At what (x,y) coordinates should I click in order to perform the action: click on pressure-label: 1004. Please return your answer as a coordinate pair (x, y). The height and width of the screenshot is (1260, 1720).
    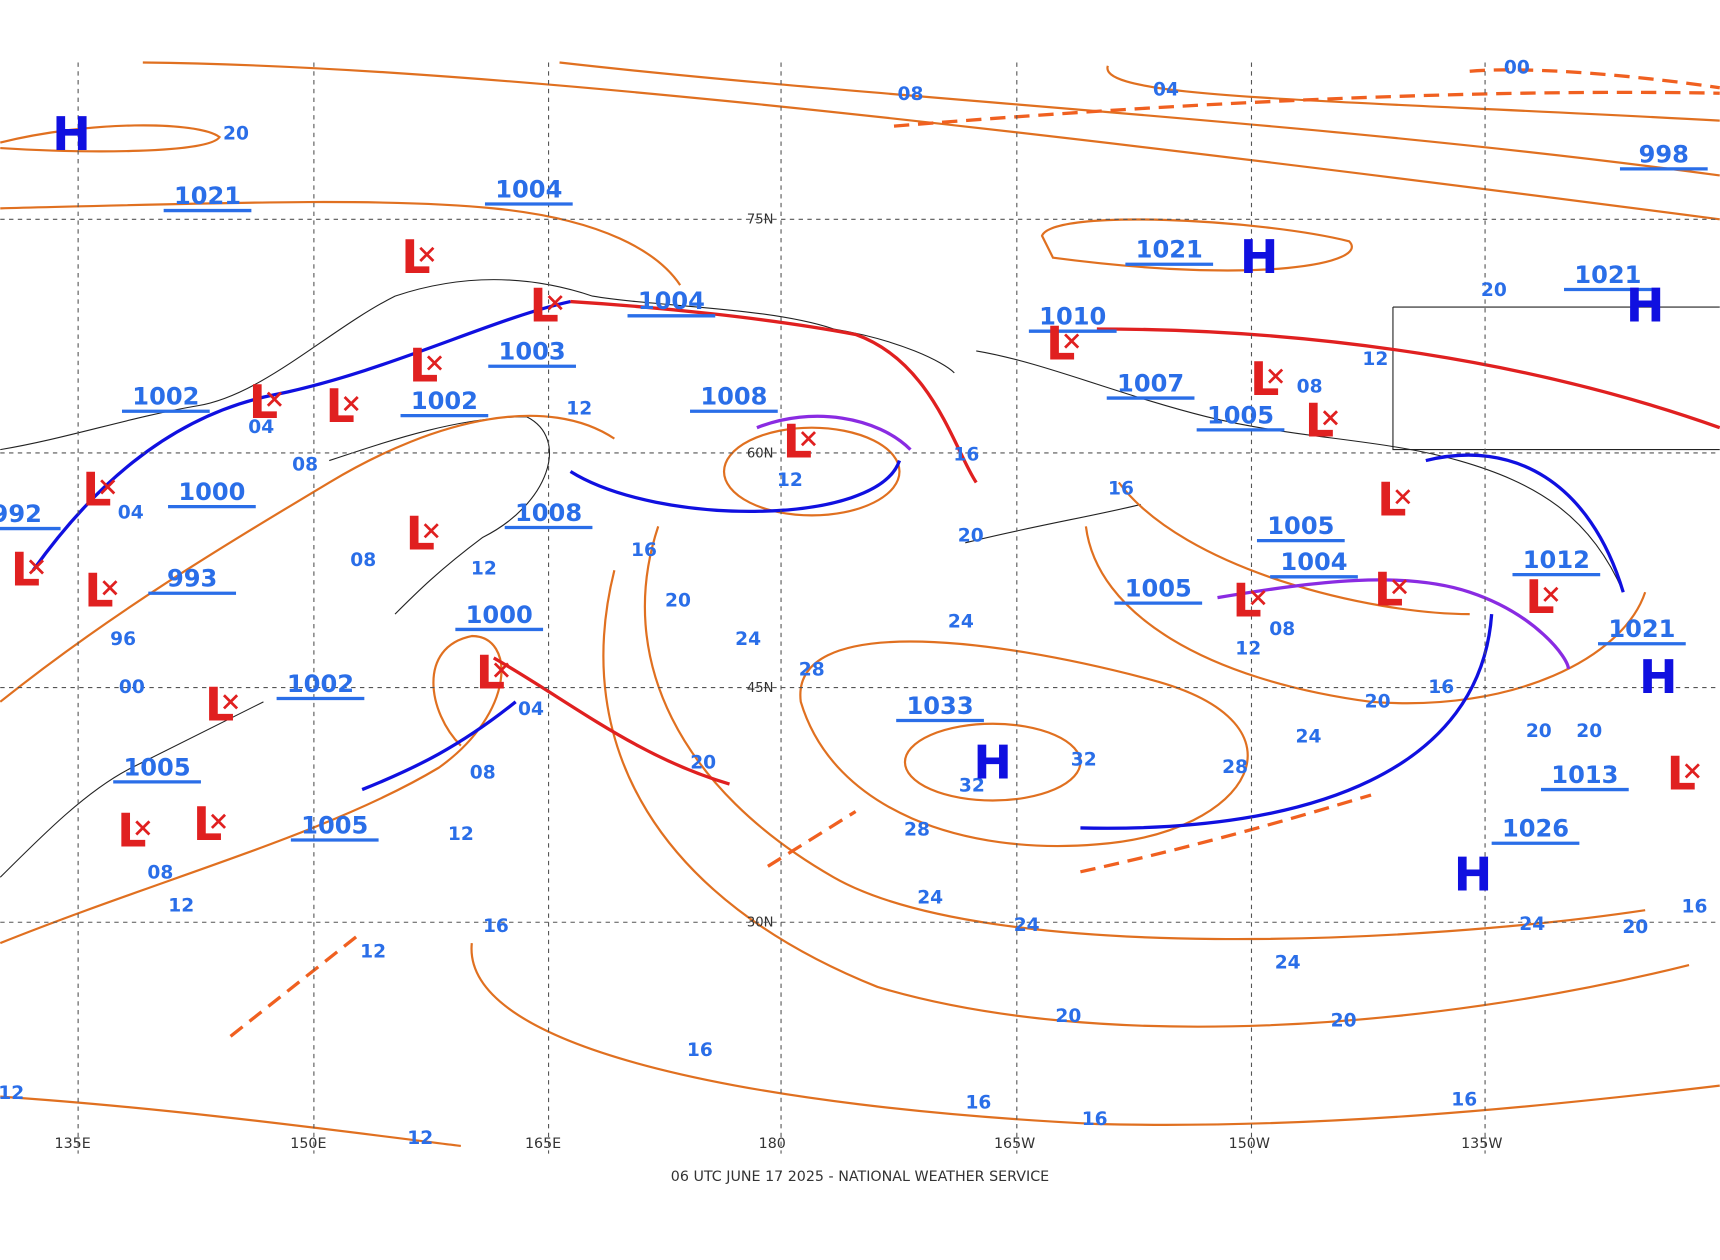
    Looking at the image, I should click on (528, 189).